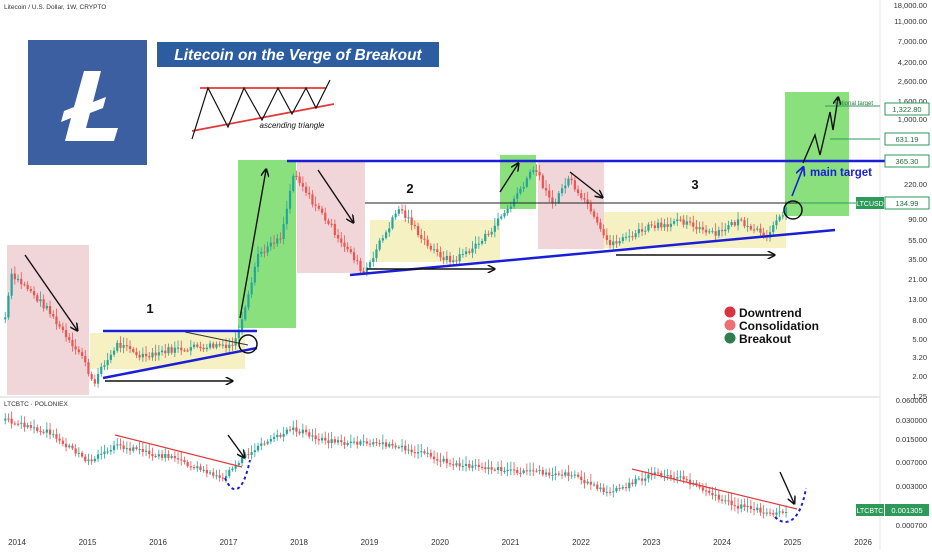 This screenshot has height=555, width=932. What do you see at coordinates (917, 240) in the screenshot?
I see `y-tick-label: 55.00` at bounding box center [917, 240].